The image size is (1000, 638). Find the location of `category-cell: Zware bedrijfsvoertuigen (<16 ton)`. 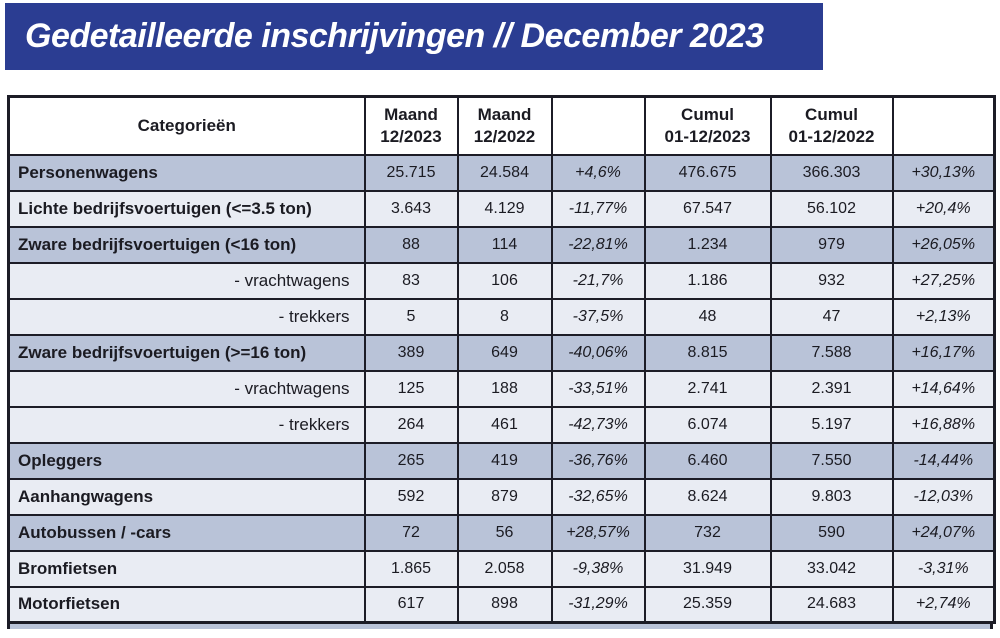

category-cell: Zware bedrijfsvoertuigen (<16 ton) is located at coordinates (186, 244).